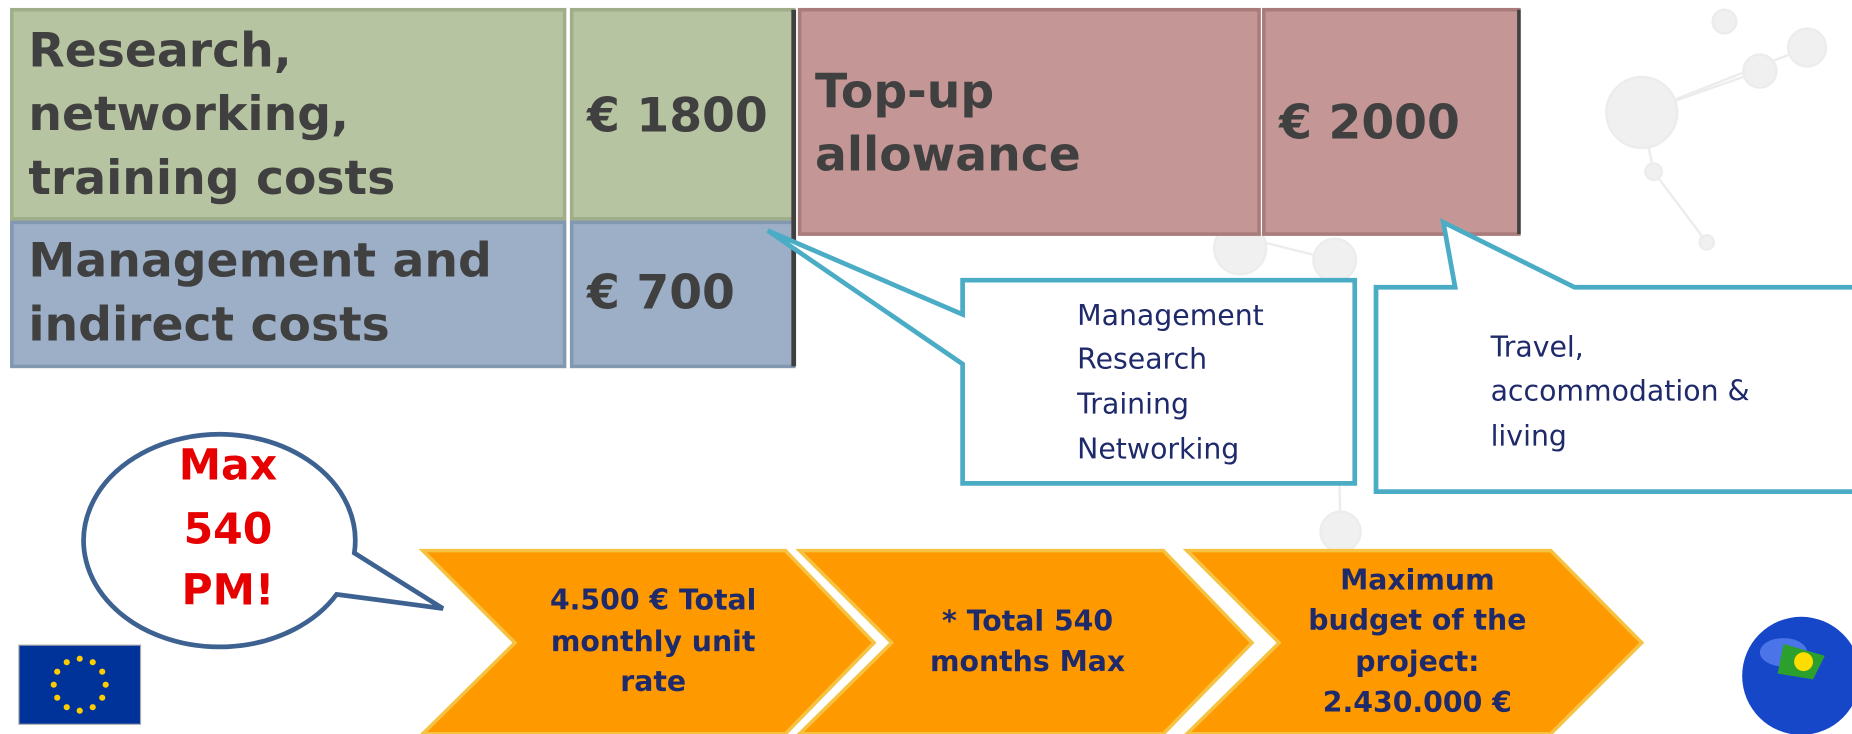 This screenshot has width=1852, height=734. What do you see at coordinates (1170, 315) in the screenshot?
I see `callout-text: Management` at bounding box center [1170, 315].